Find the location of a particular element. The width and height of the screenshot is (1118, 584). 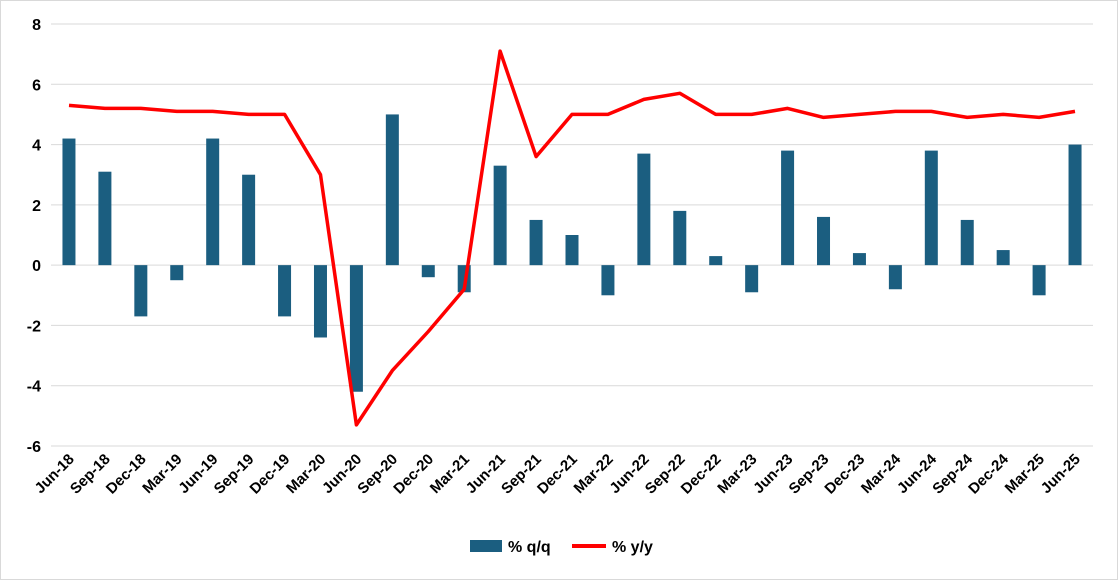

y-tick-label: 0 is located at coordinates (36, 266).